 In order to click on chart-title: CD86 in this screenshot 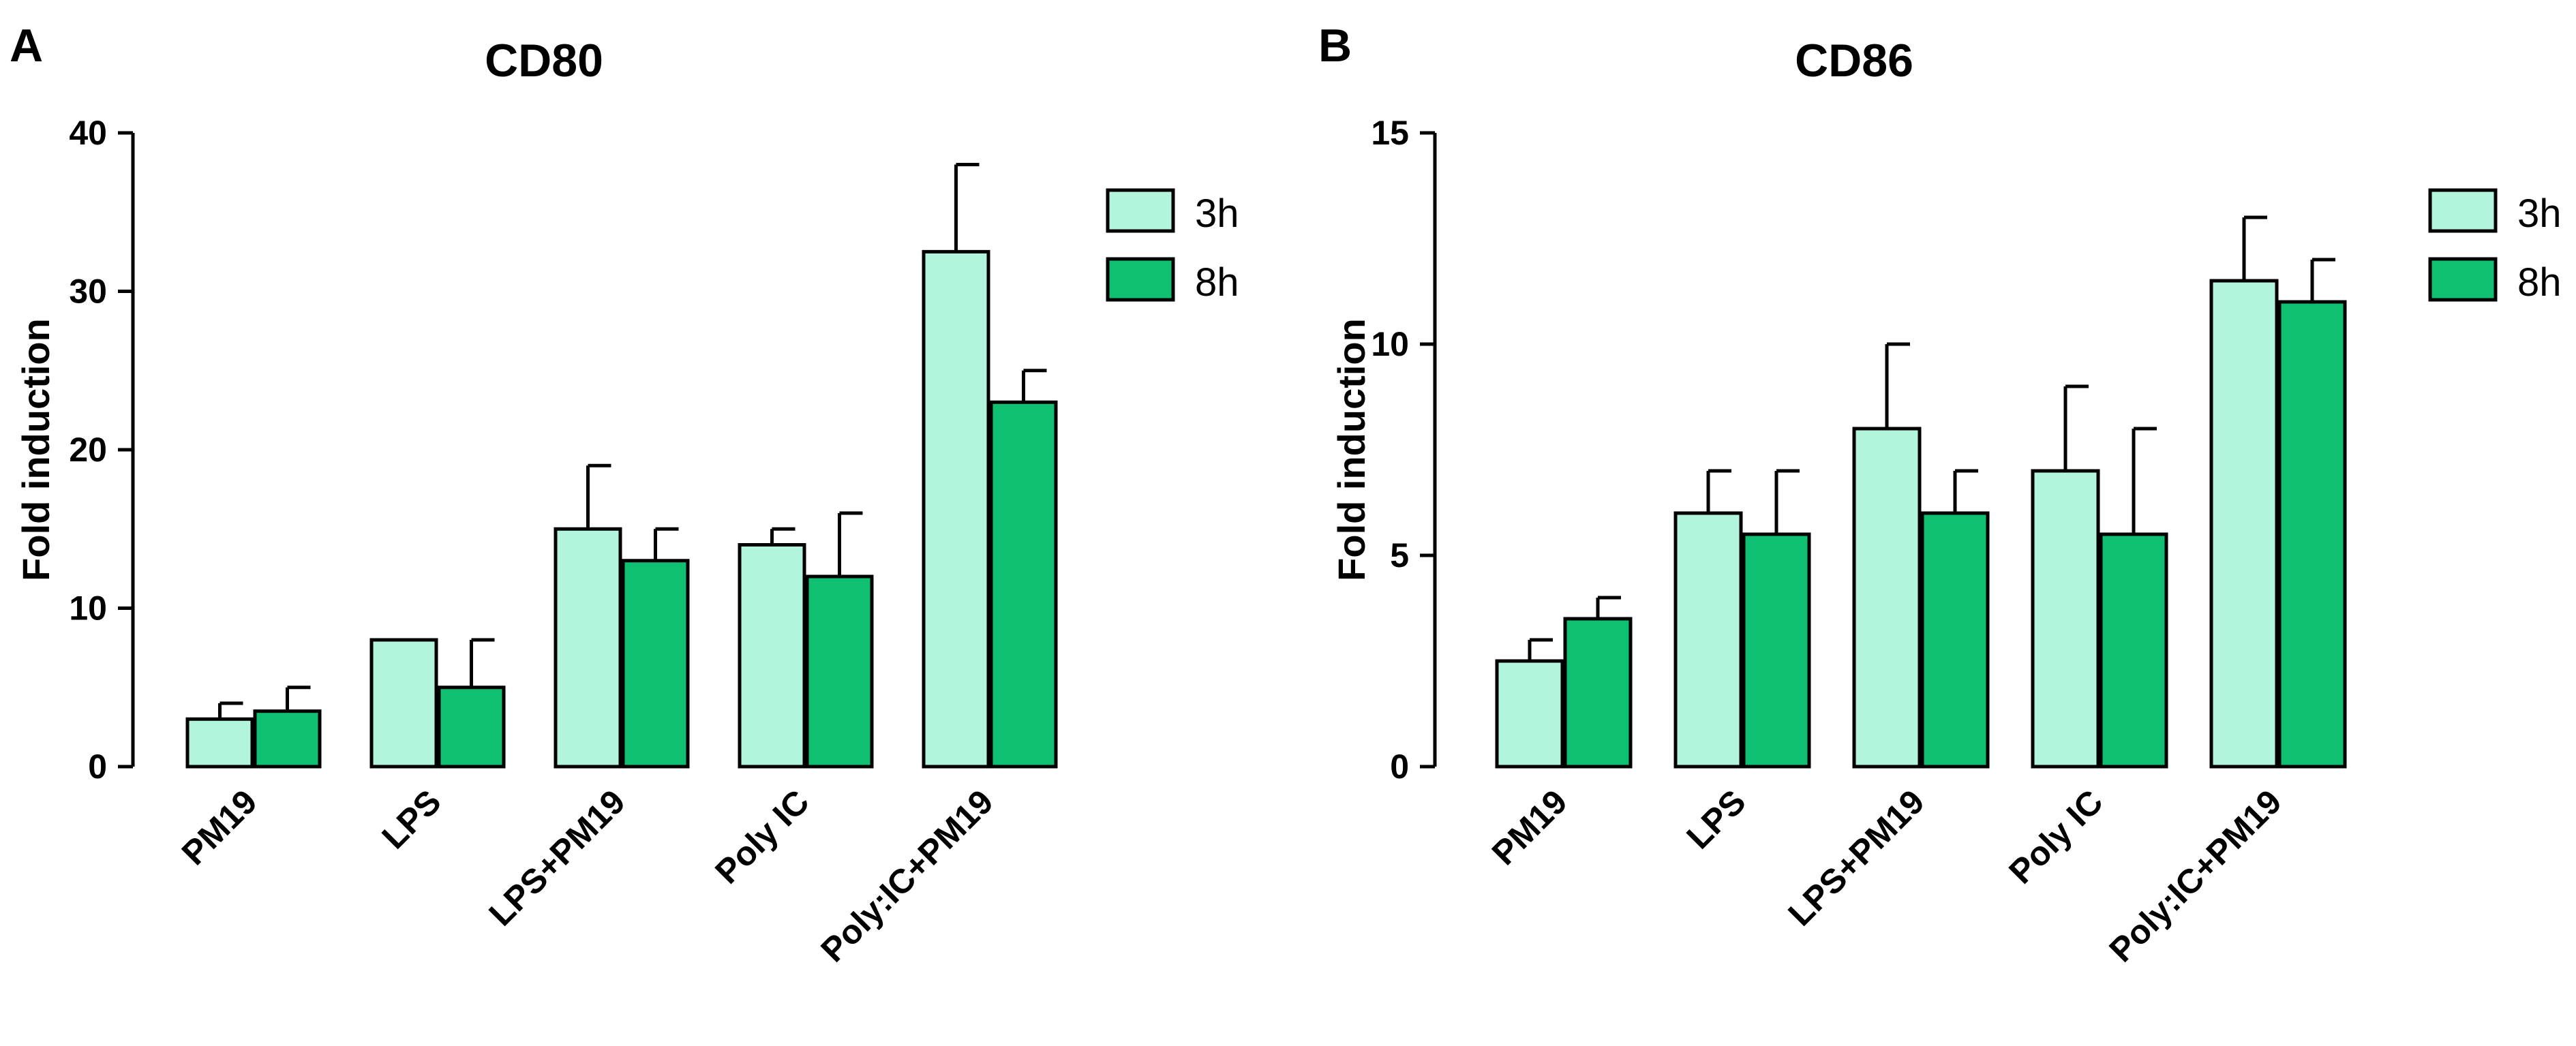, I will do `click(1854, 61)`.